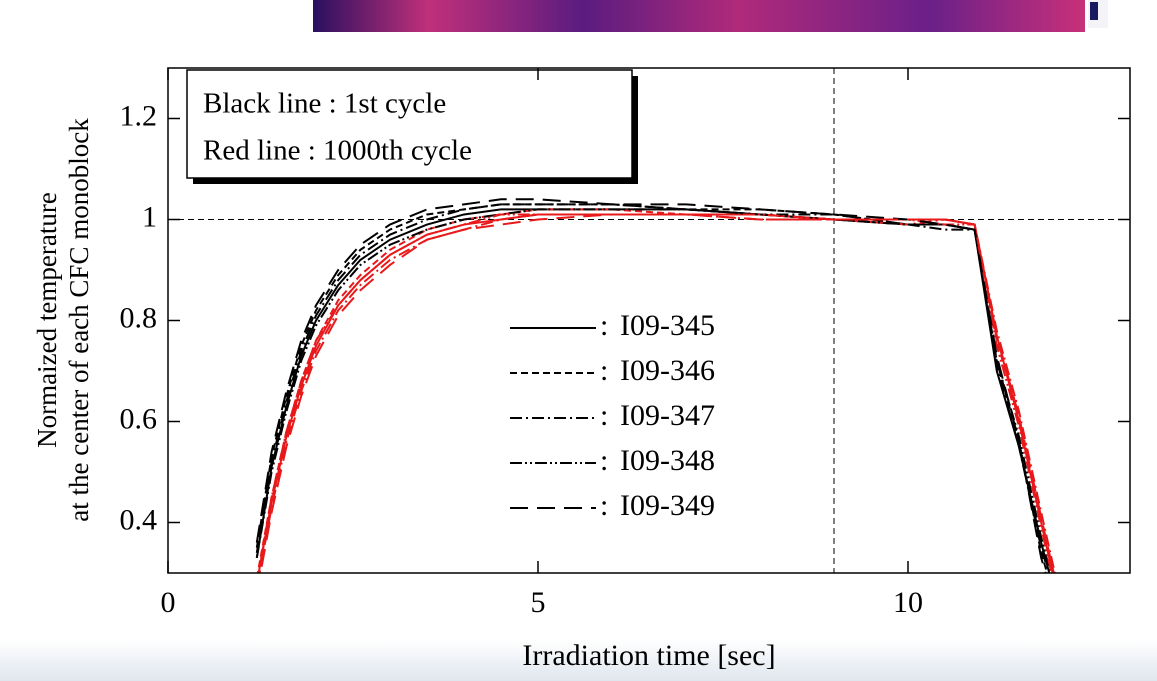 The height and width of the screenshot is (681, 1157). Describe the element at coordinates (409, 124) in the screenshot. I see `annotation-box` at that location.